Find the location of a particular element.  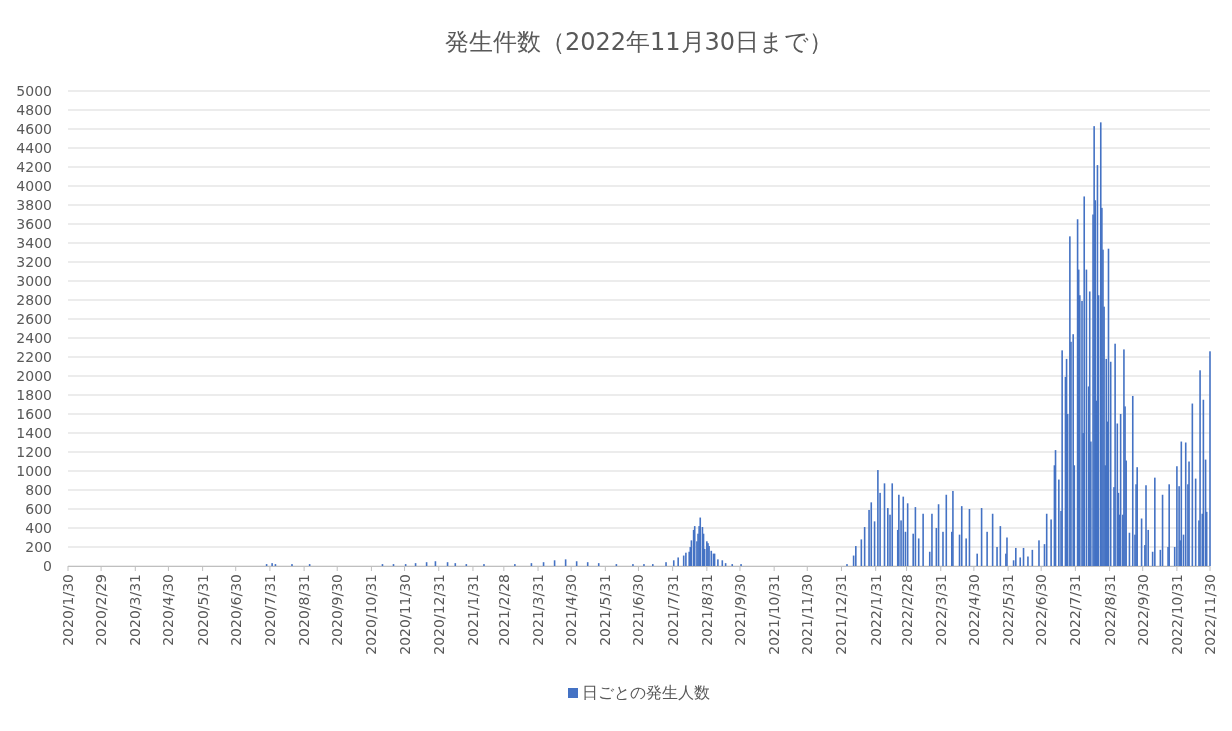

x-tick-label: 2021/9/30 is located at coordinates (739, 610).